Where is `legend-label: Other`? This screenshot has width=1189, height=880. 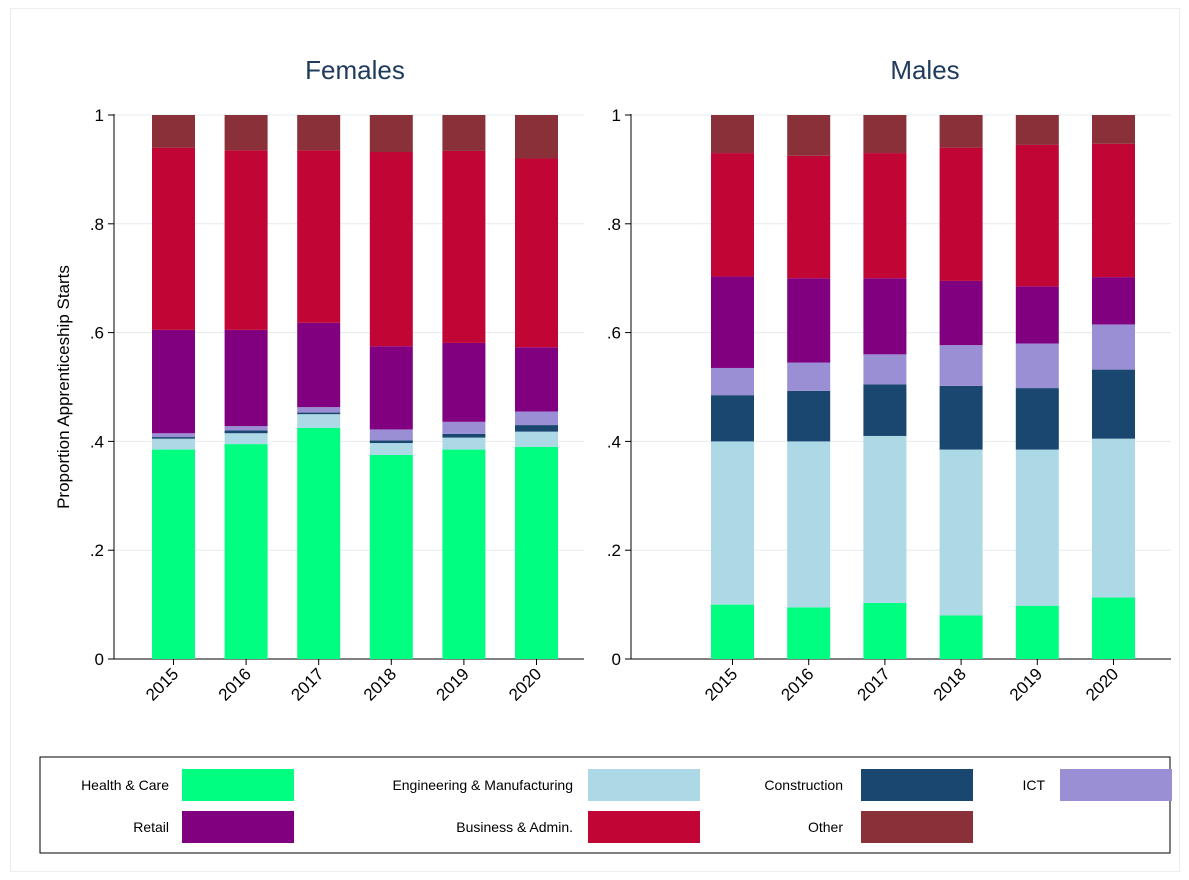 legend-label: Other is located at coordinates (825, 827).